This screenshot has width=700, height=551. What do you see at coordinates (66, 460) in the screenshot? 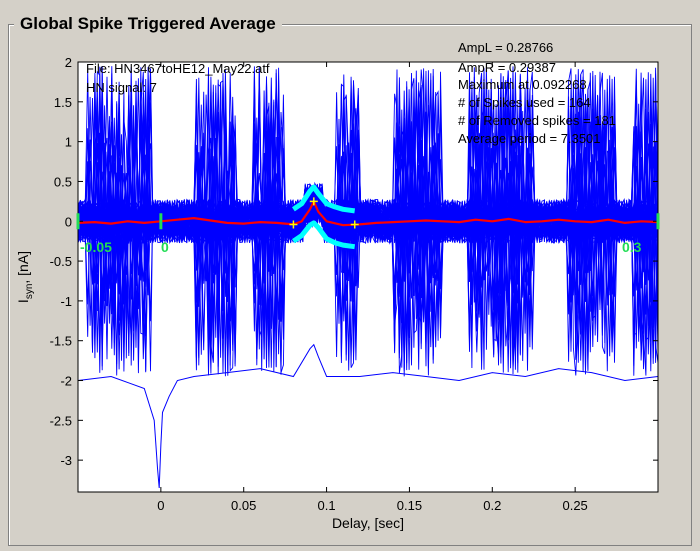
I see `y-tick-label: -3` at bounding box center [66, 460].